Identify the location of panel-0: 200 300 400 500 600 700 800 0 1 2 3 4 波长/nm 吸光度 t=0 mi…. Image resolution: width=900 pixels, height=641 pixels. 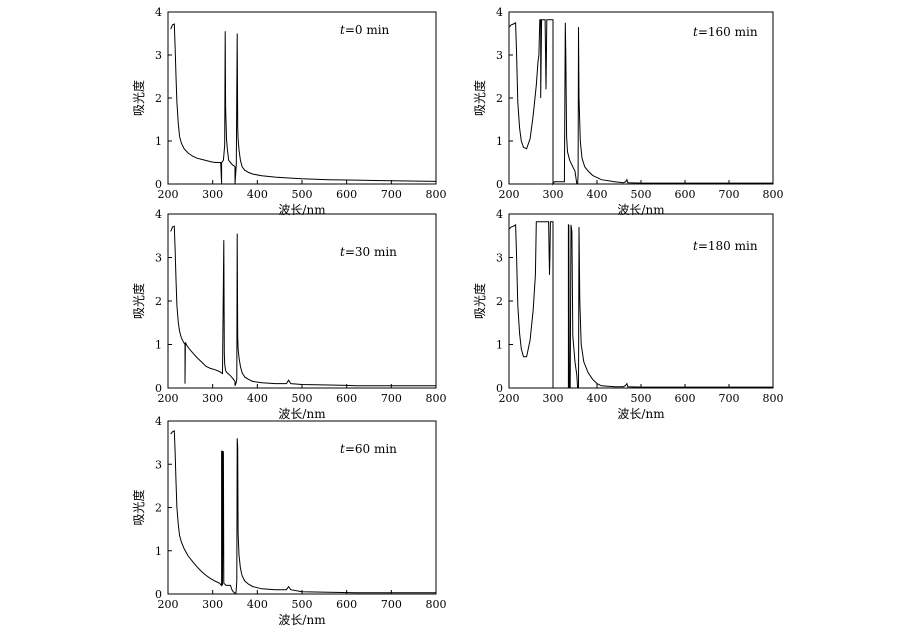
(289, 111).